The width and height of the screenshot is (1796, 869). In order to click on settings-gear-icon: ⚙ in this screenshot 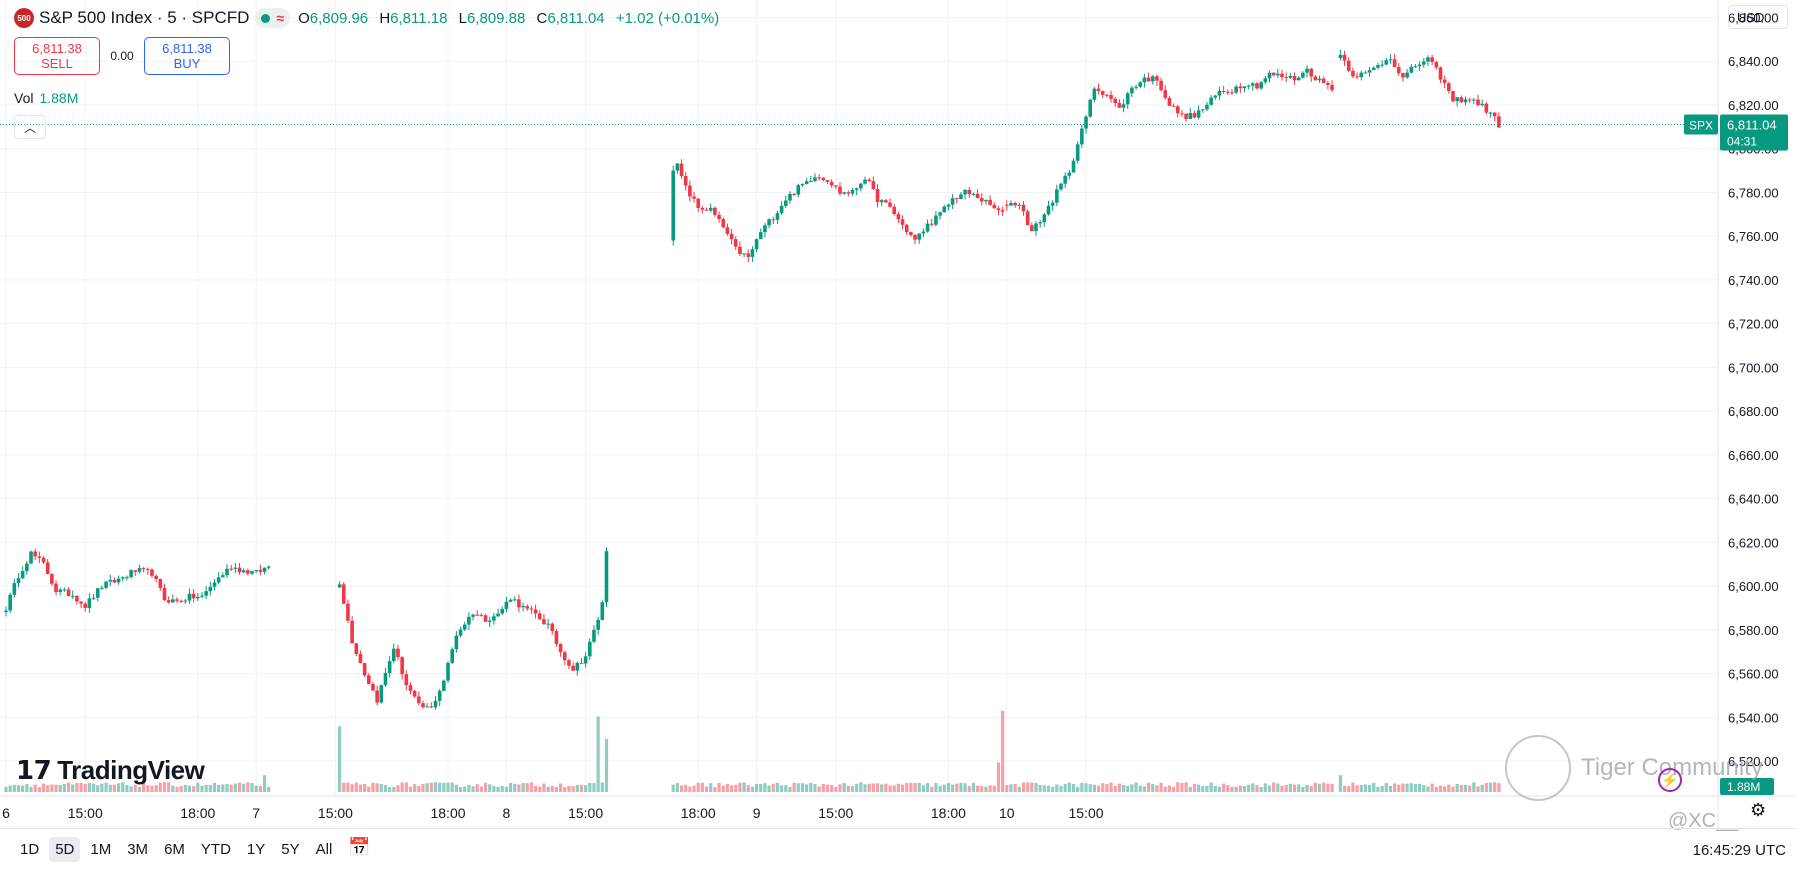, I will do `click(1758, 810)`.